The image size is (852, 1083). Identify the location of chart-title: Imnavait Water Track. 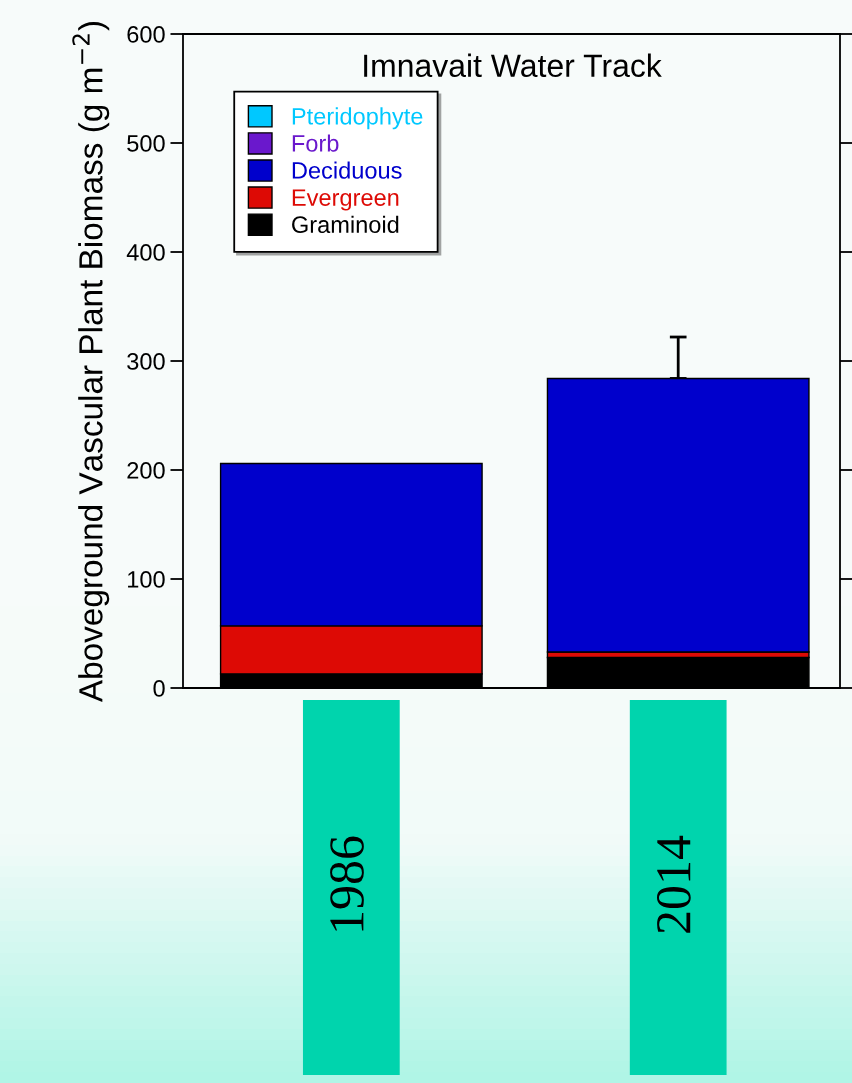
(513, 65).